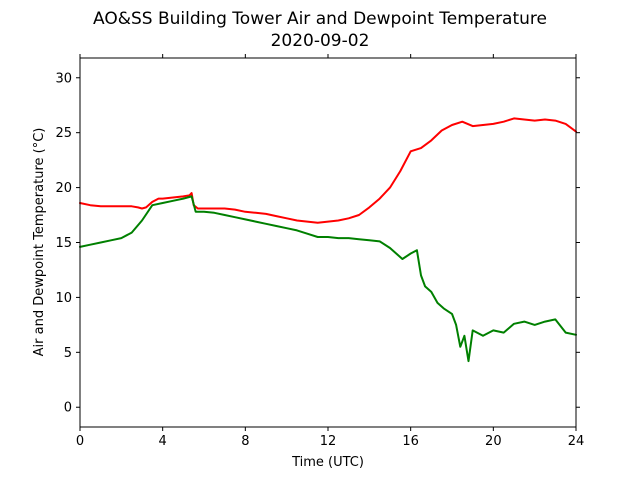 The width and height of the screenshot is (640, 480). What do you see at coordinates (39, 242) in the screenshot?
I see `y-axis-label: Air and Dewpoint Temperature (°C)` at bounding box center [39, 242].